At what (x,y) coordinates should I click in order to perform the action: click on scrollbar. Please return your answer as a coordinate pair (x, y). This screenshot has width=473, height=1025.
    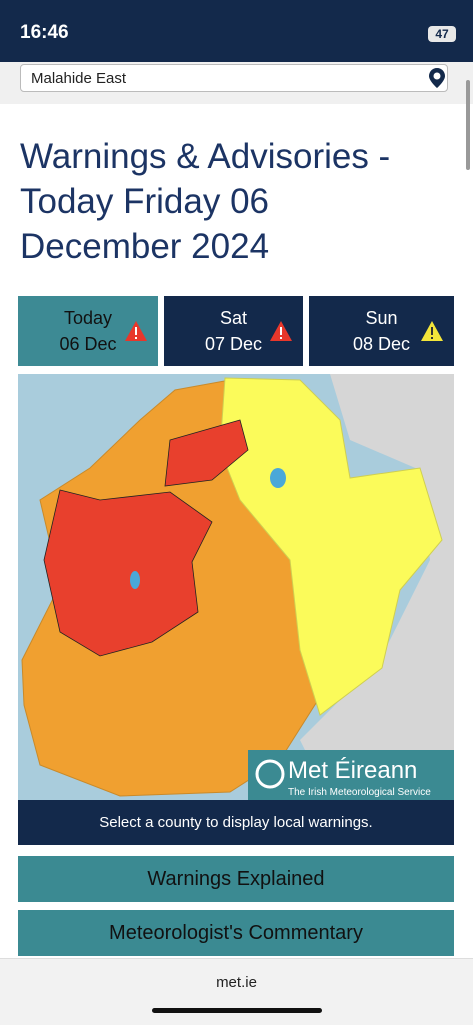
    Looking at the image, I should click on (468, 125).